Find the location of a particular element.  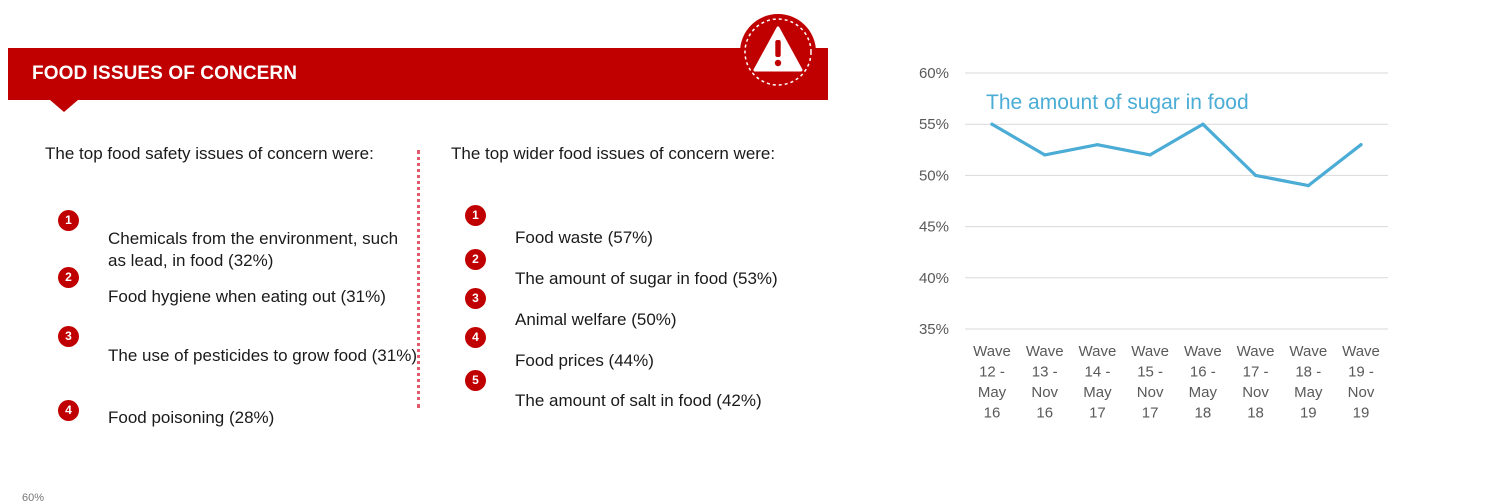

wider-number-1: 1 is located at coordinates (475, 215).